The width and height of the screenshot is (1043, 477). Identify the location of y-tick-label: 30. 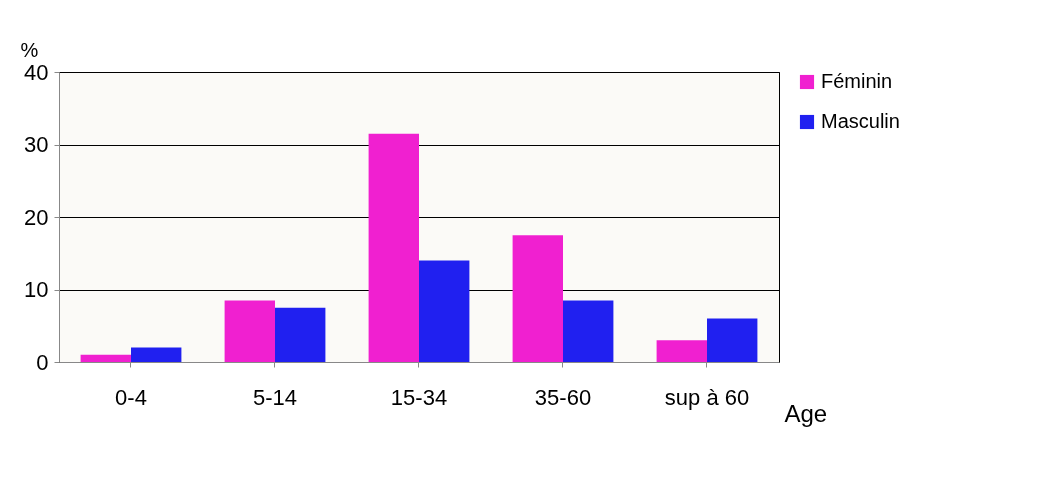
(36, 144).